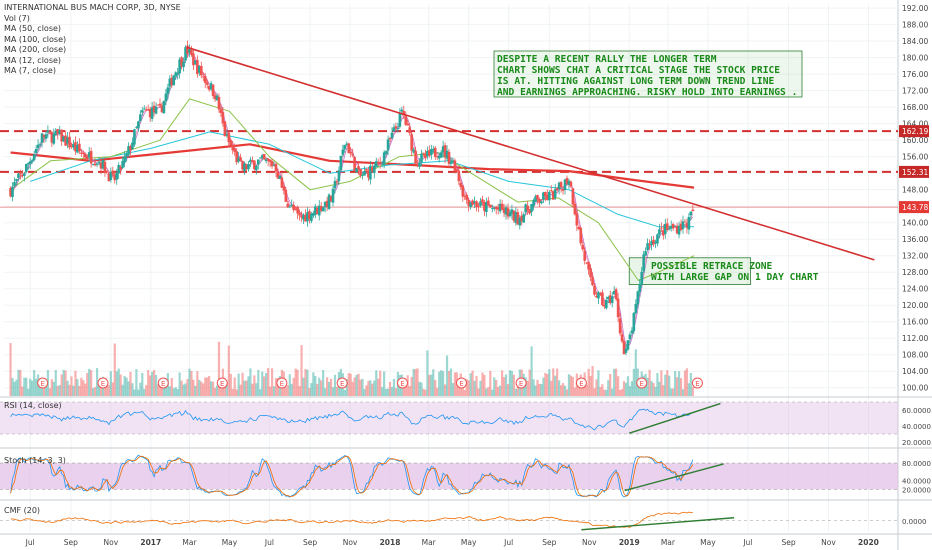 Image resolution: width=932 pixels, height=550 pixels. What do you see at coordinates (712, 266) in the screenshot?
I see `retrace-zone-line: POSSIBLE RETRACE ZONE` at bounding box center [712, 266].